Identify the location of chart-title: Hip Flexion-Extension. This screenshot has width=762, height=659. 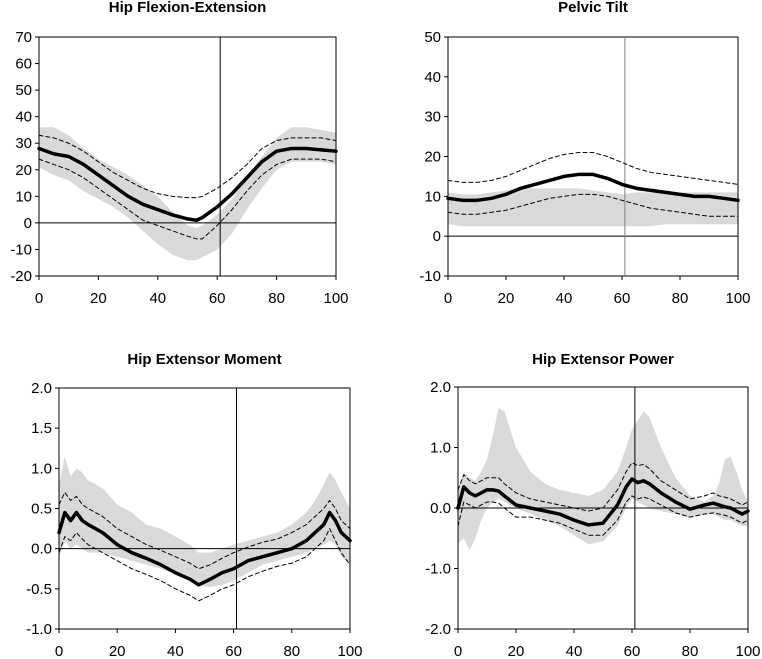
(188, 8).